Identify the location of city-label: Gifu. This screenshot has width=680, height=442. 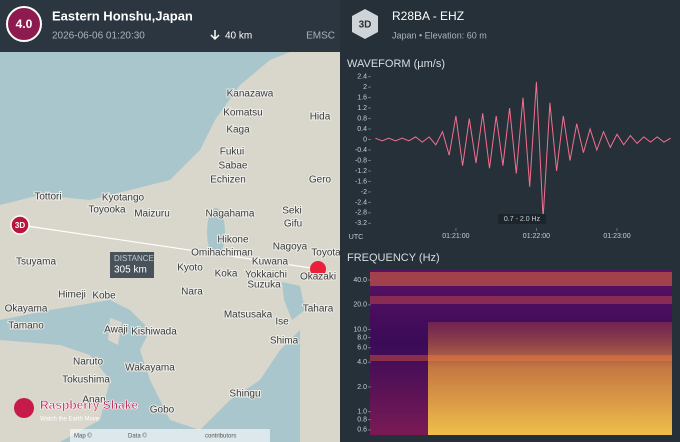
(293, 224).